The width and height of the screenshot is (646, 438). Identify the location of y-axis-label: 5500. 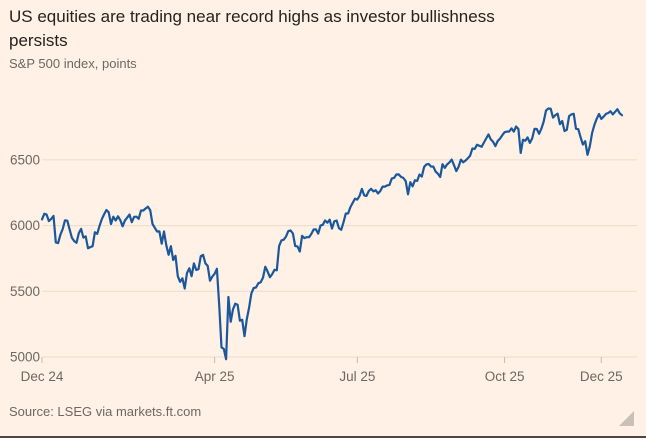
(25, 291).